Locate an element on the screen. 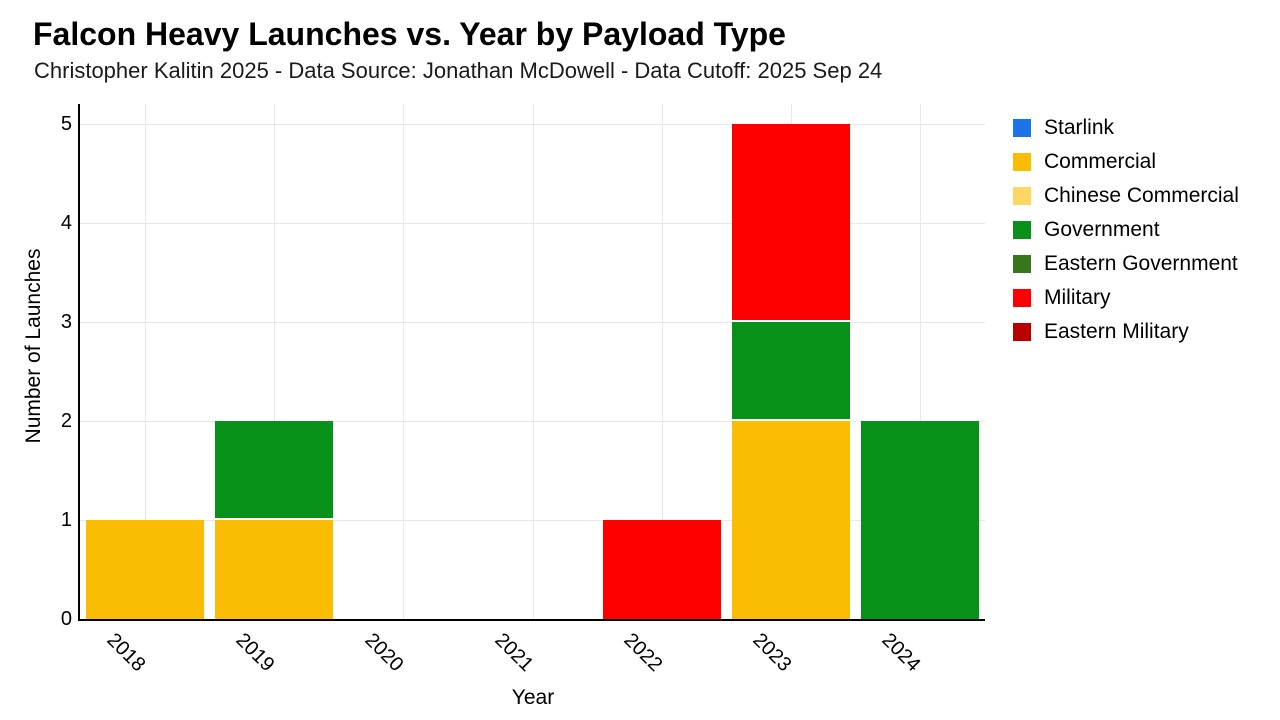  legend-label: Starlink is located at coordinates (1079, 127).